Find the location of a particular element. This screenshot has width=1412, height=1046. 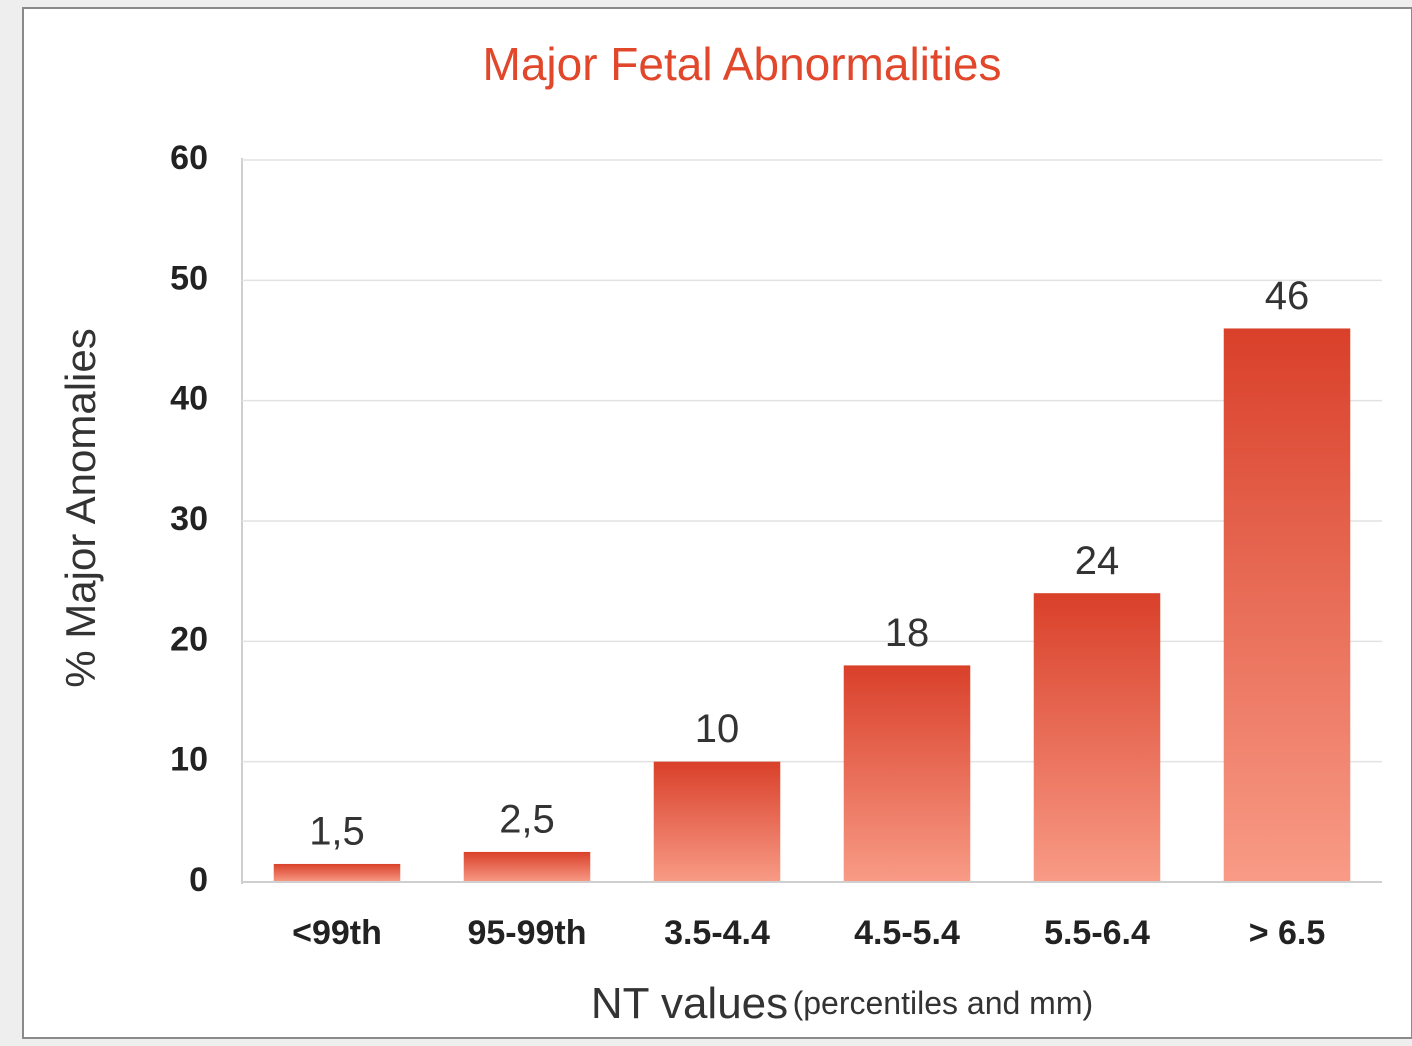

chart-title: Major Fetal Abnormalities is located at coordinates (742, 64).